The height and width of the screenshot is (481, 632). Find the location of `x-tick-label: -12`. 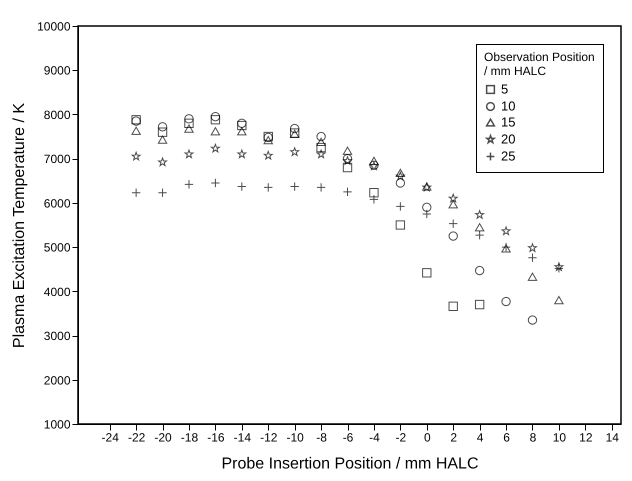

x-tick-label: -12 is located at coordinates (269, 437).